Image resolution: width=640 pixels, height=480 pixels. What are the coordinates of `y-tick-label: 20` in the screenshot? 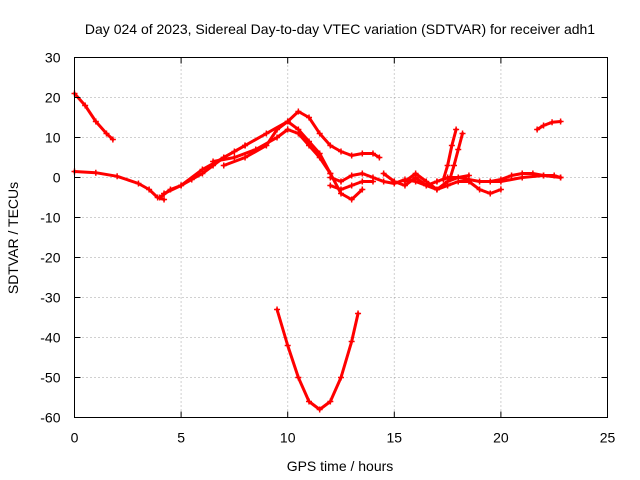 It's located at (53, 98).